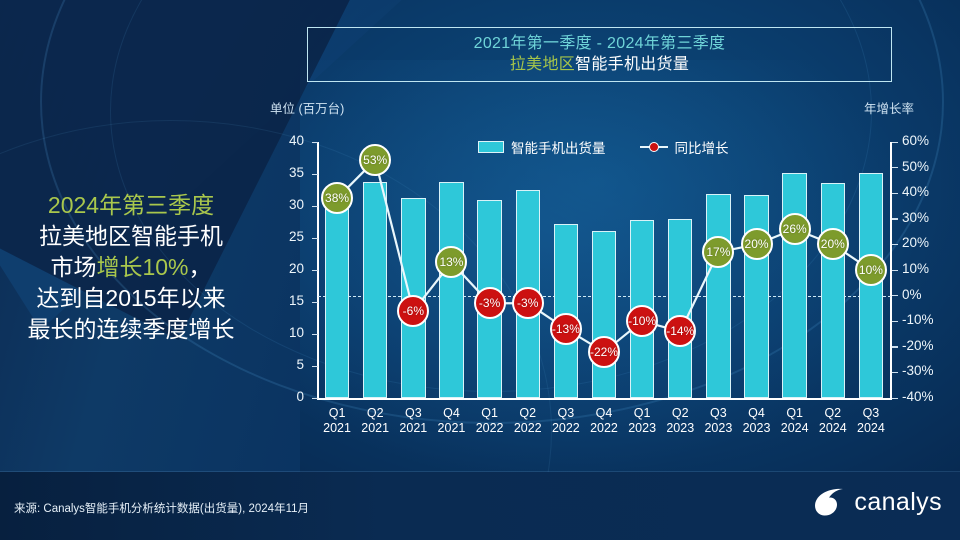 The height and width of the screenshot is (540, 960). Describe the element at coordinates (918, 320) in the screenshot. I see `y-axis-right-tick-label: -10%` at that location.